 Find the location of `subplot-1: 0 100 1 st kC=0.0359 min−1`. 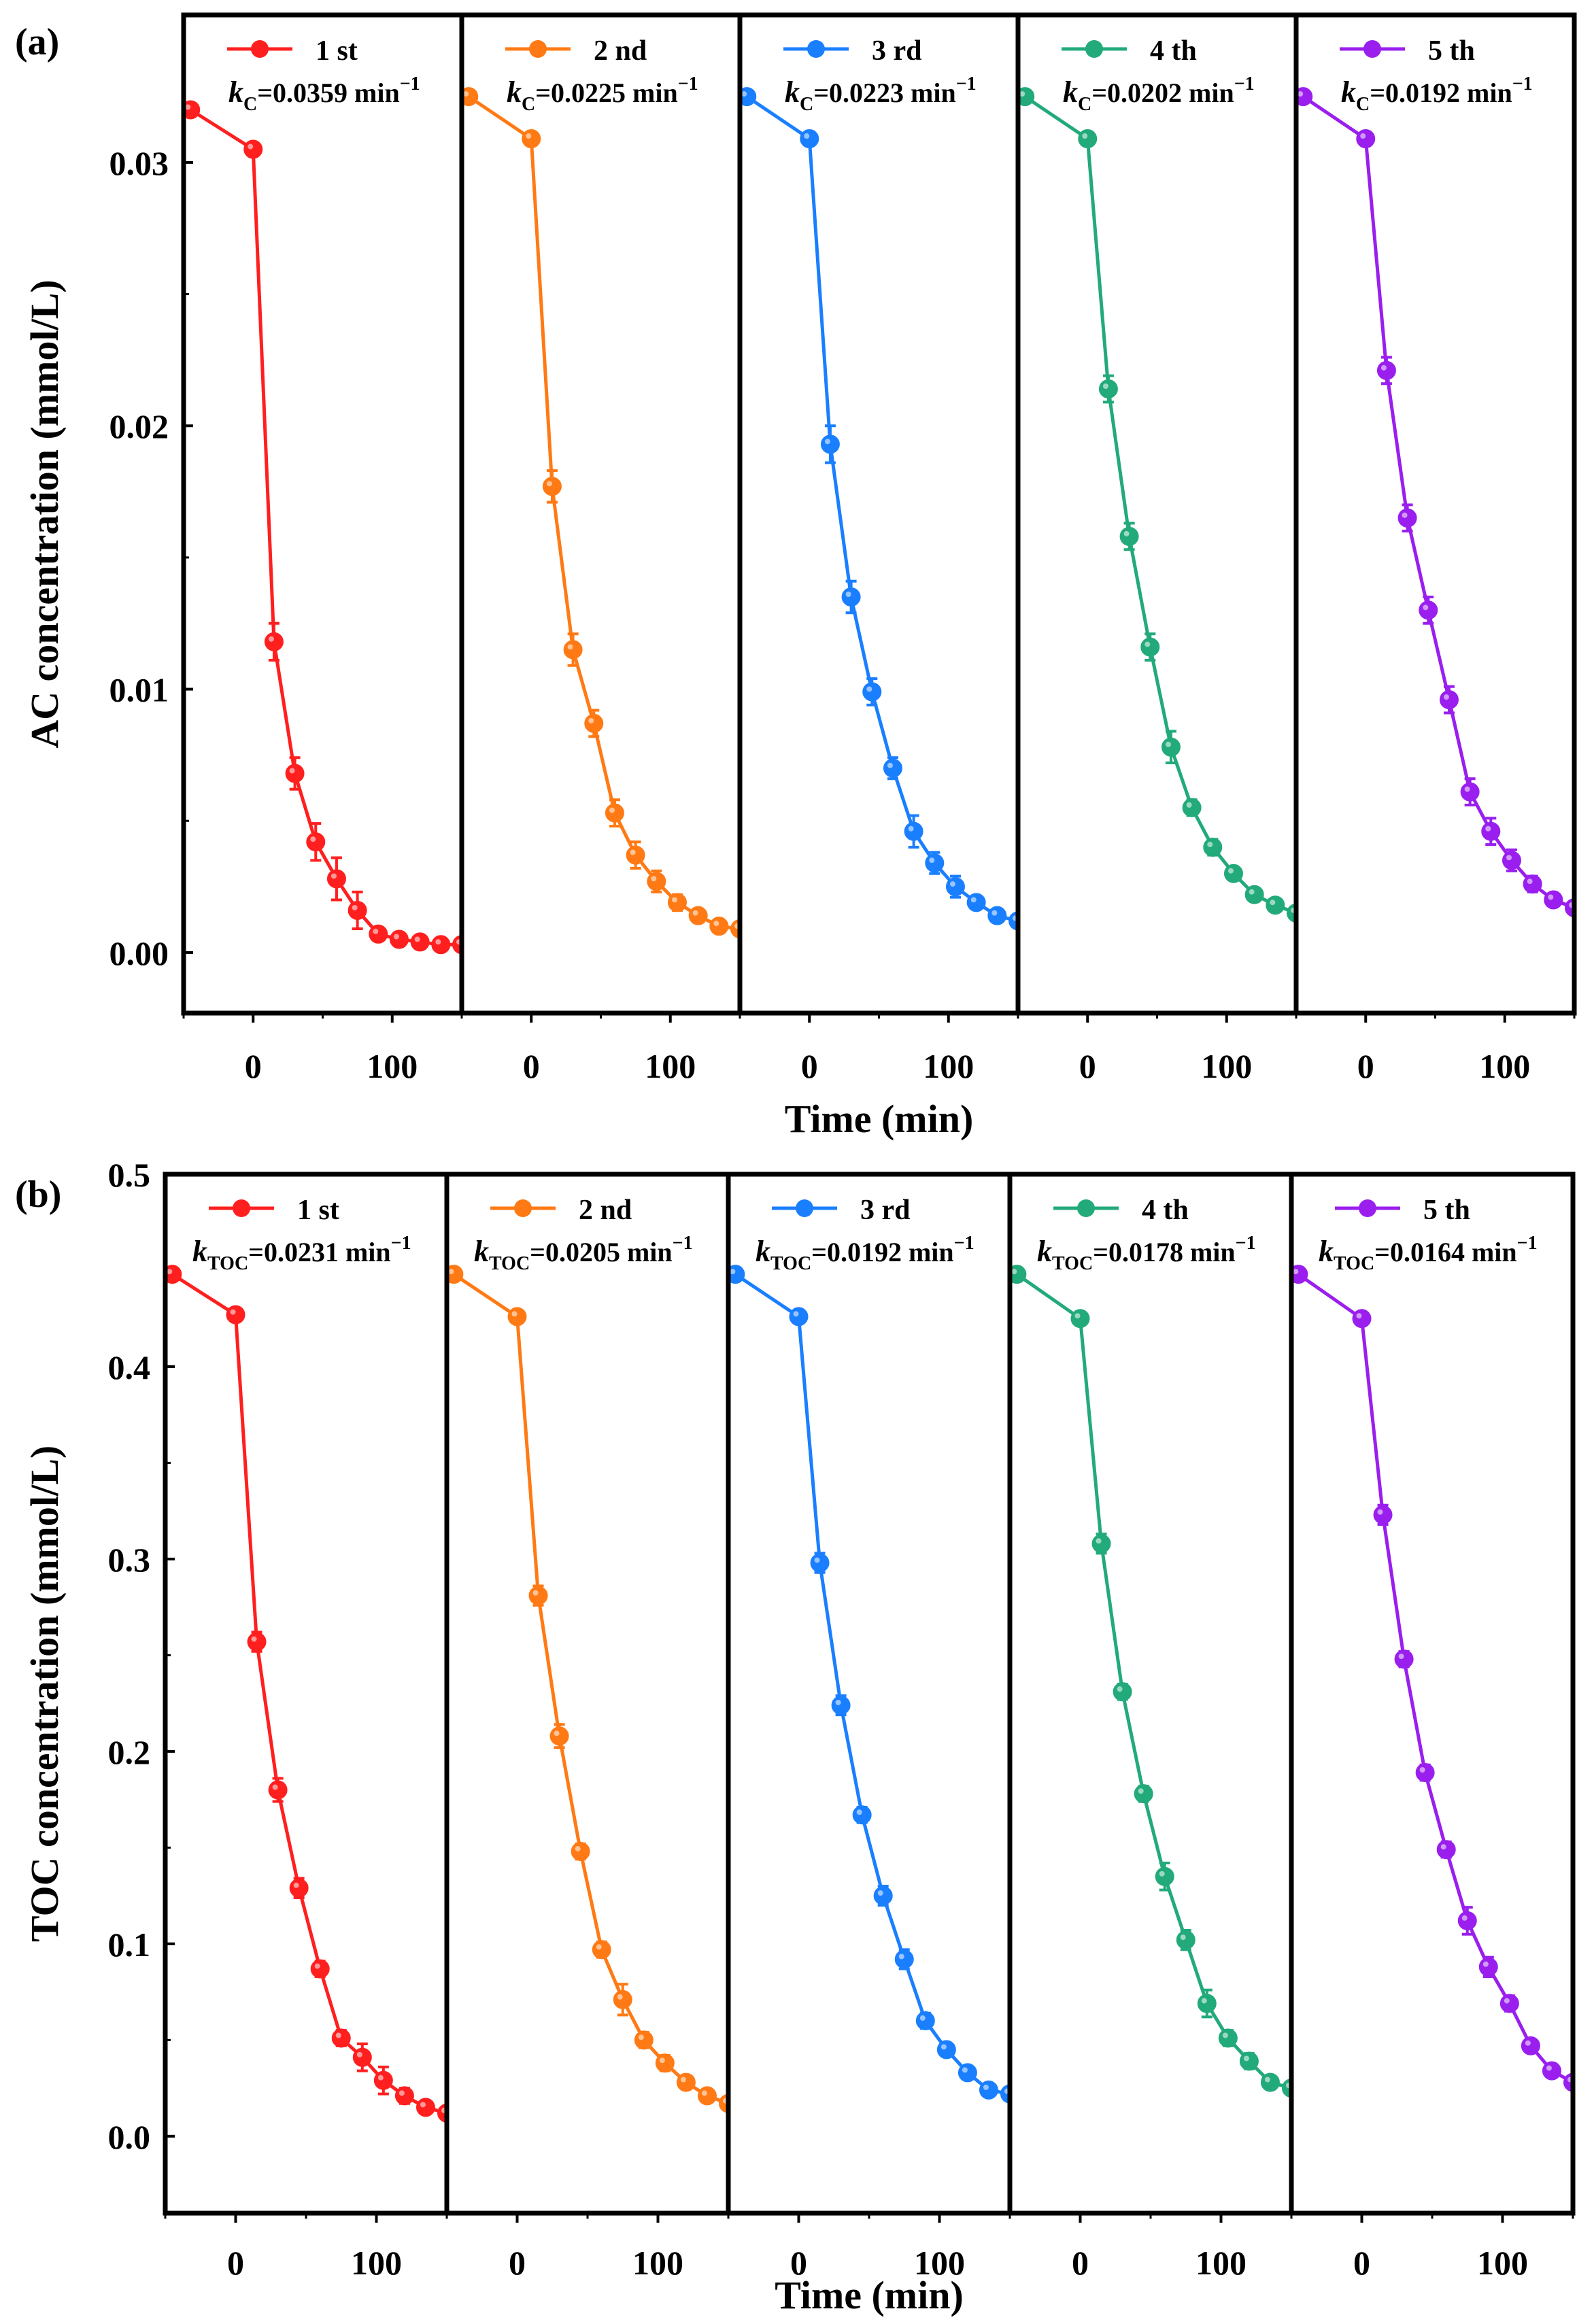

subplot-1: 0 100 1 st kC=0.0359 min−1 is located at coordinates (322, 548).